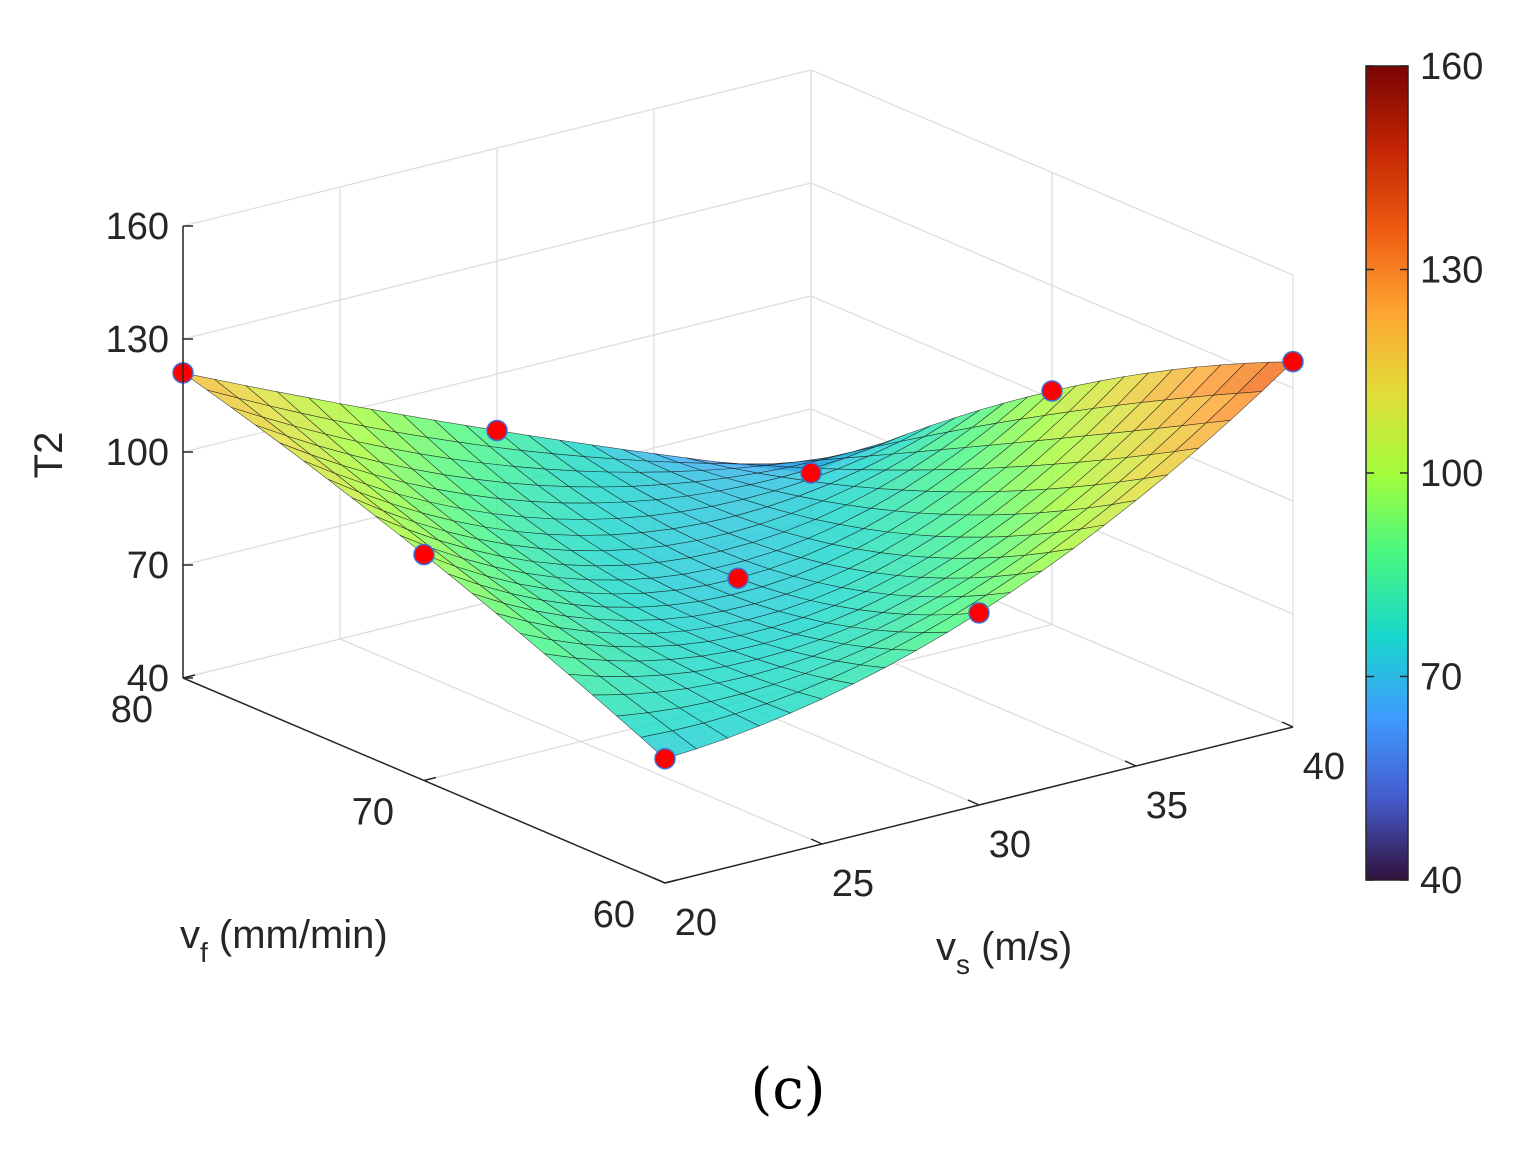  I want to click on colorbar-tick-label: 100, so click(1451, 474).